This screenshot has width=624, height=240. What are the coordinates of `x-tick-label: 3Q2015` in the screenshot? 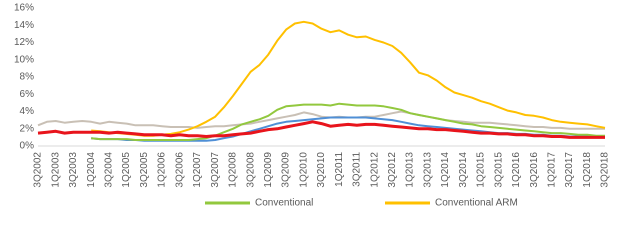 It's located at (498, 170).